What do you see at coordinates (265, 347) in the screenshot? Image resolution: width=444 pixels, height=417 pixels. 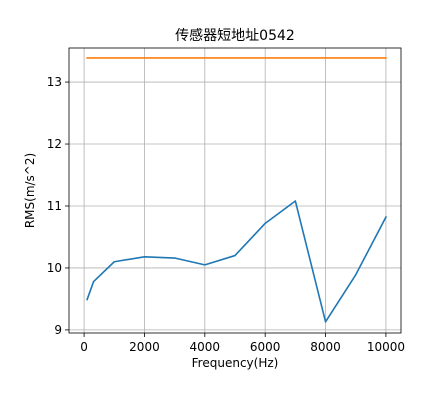 I see `x-tick-label: 6000` at bounding box center [265, 347].